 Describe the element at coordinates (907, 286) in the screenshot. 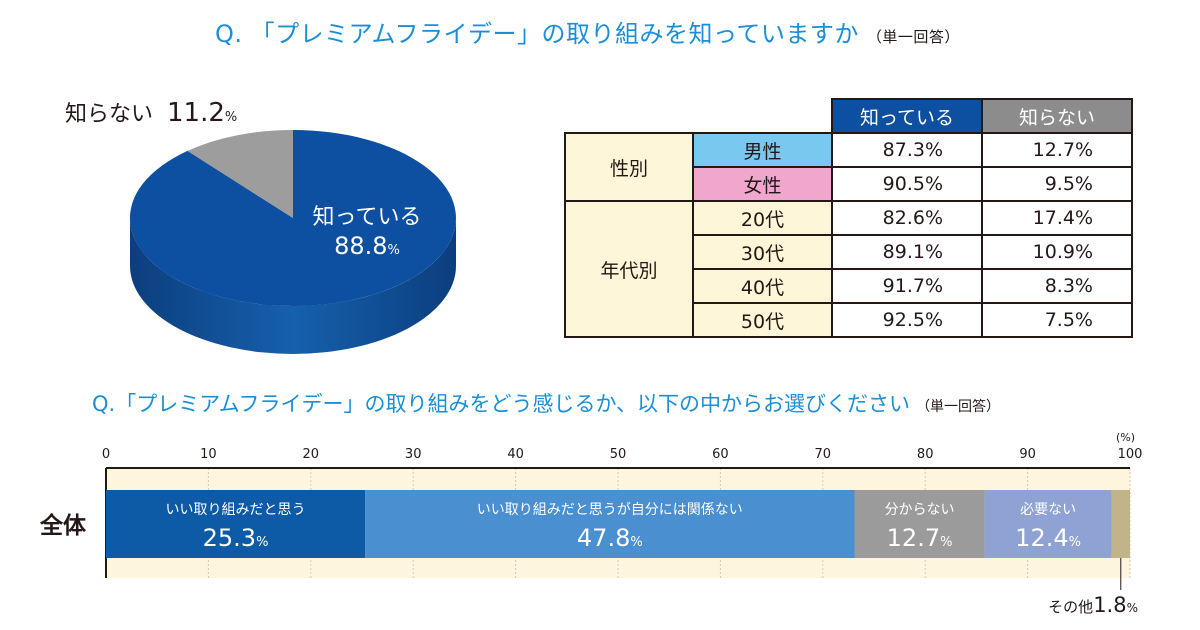

I see `crosstab-cell-know: 91.7%` at that location.